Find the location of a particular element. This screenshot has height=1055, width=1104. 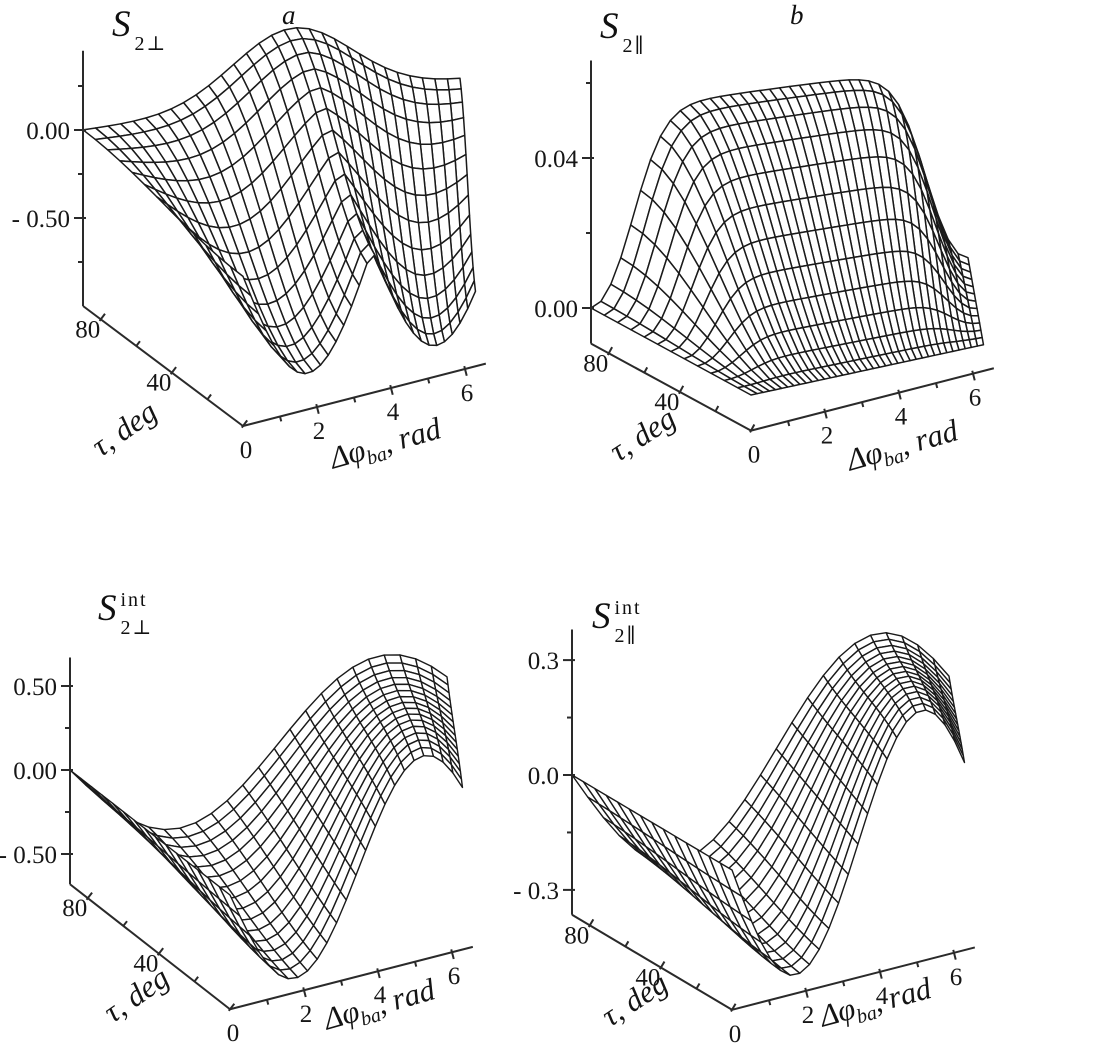

axes-a is located at coordinates (280, 239).